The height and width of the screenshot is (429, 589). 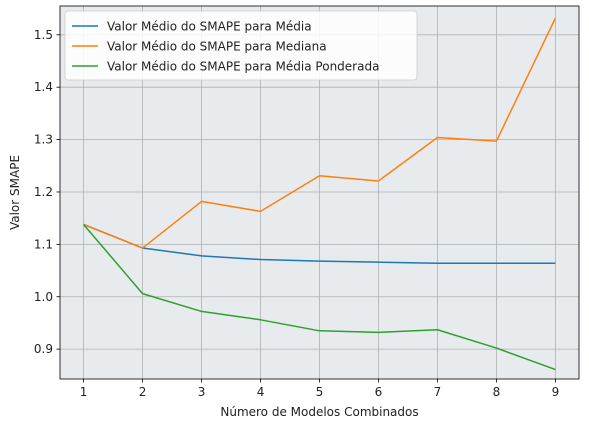 I want to click on x-tick-label: 9, so click(x=556, y=392).